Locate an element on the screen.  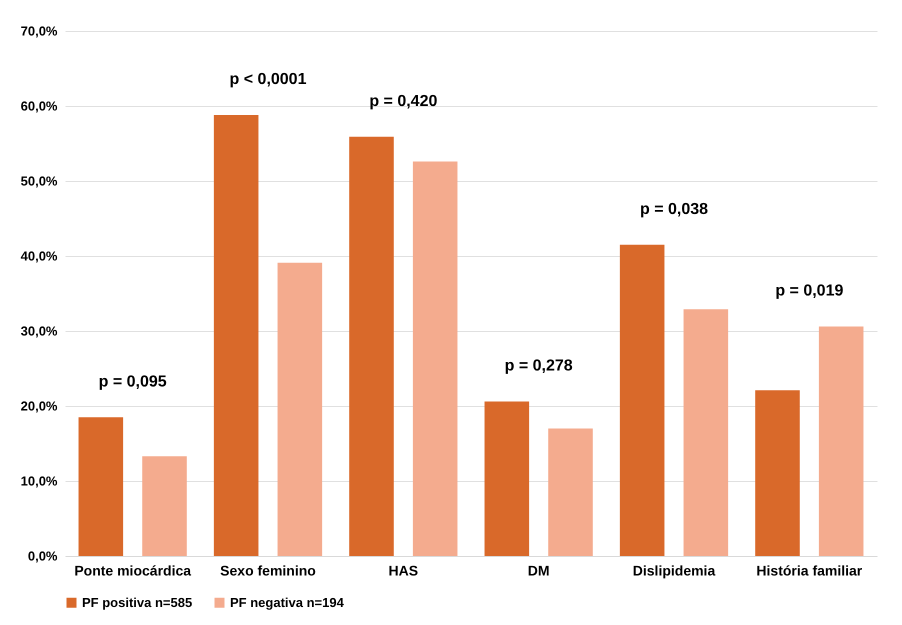
y-tick-label: 0,0% is located at coordinates (43, 556).